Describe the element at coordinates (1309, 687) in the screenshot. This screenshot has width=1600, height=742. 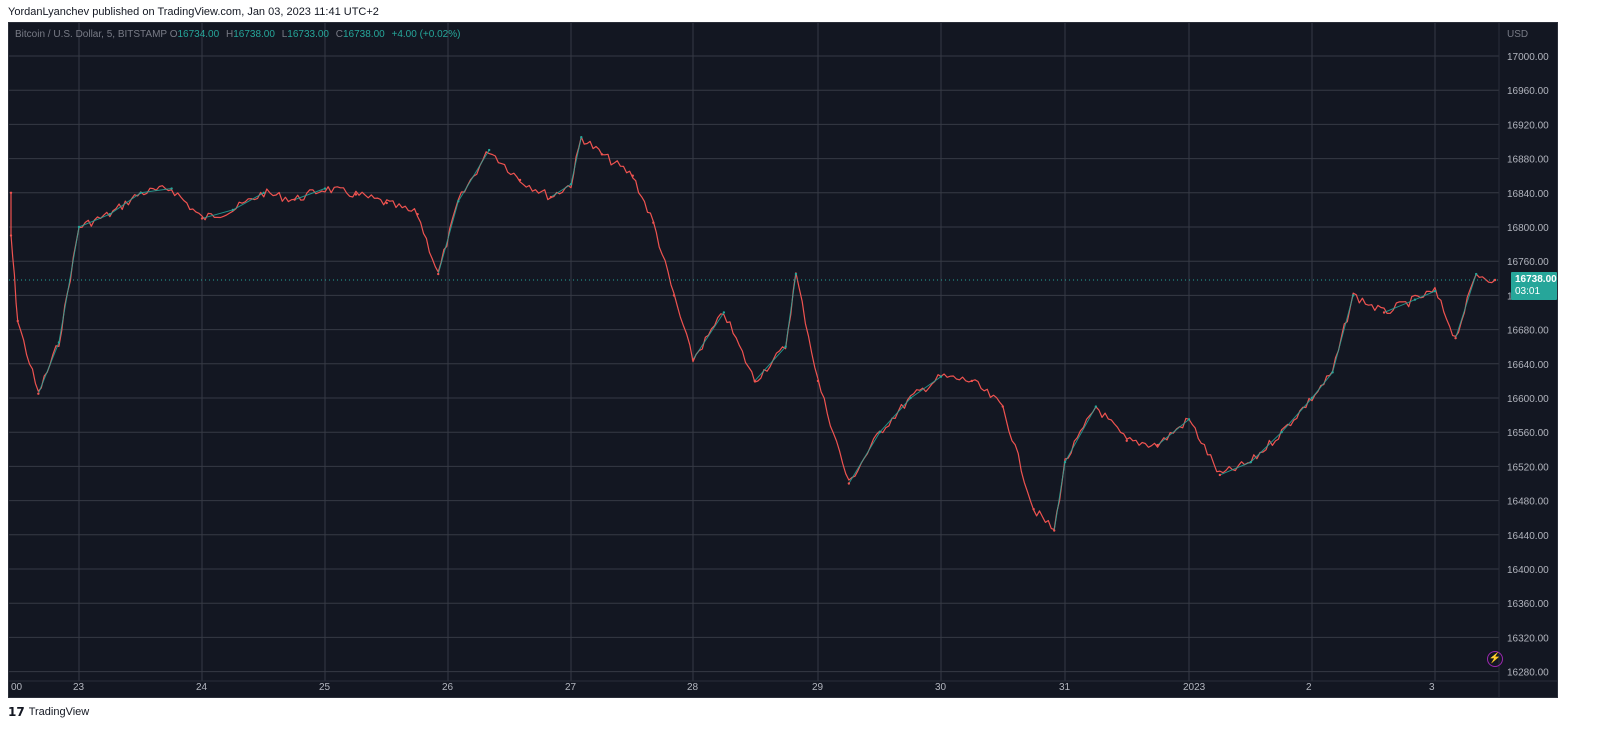
I see `x-tick-label: 2` at that location.